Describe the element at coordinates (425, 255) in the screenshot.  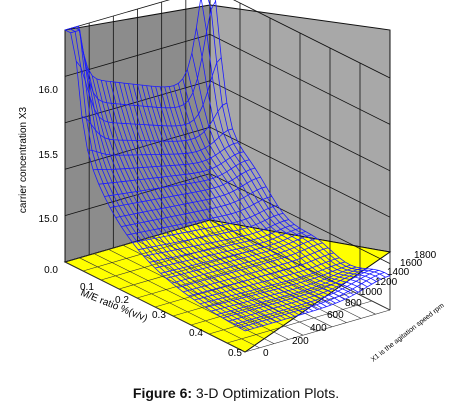
I see `y-tick-label: 1800` at that location.